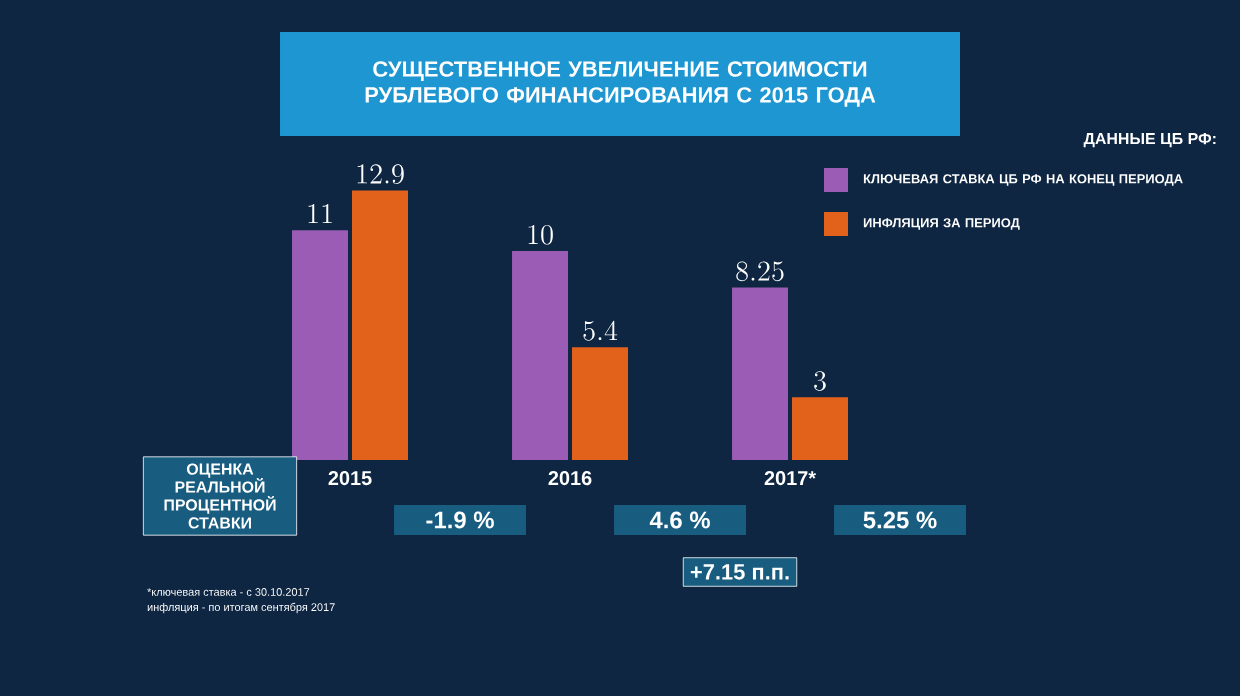  Describe the element at coordinates (540, 234) in the screenshot. I see `data-label: 10` at that location.